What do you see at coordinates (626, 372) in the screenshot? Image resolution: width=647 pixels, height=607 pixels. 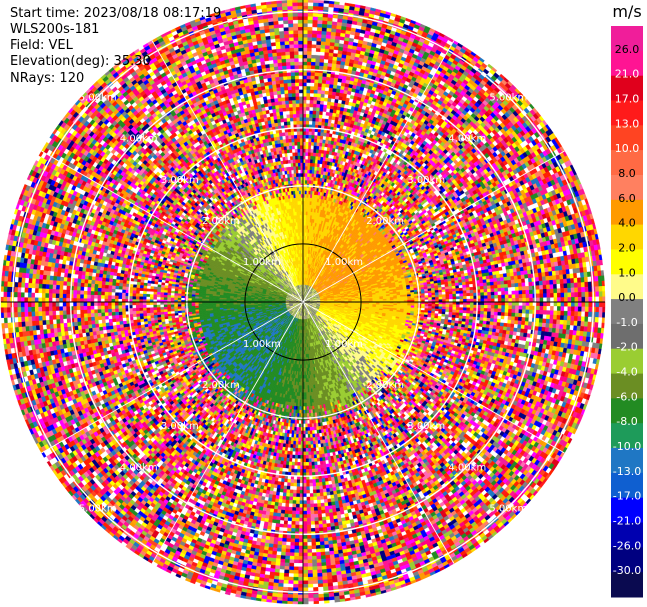 I see `colorbar-tick-label: -4.0` at bounding box center [626, 372].